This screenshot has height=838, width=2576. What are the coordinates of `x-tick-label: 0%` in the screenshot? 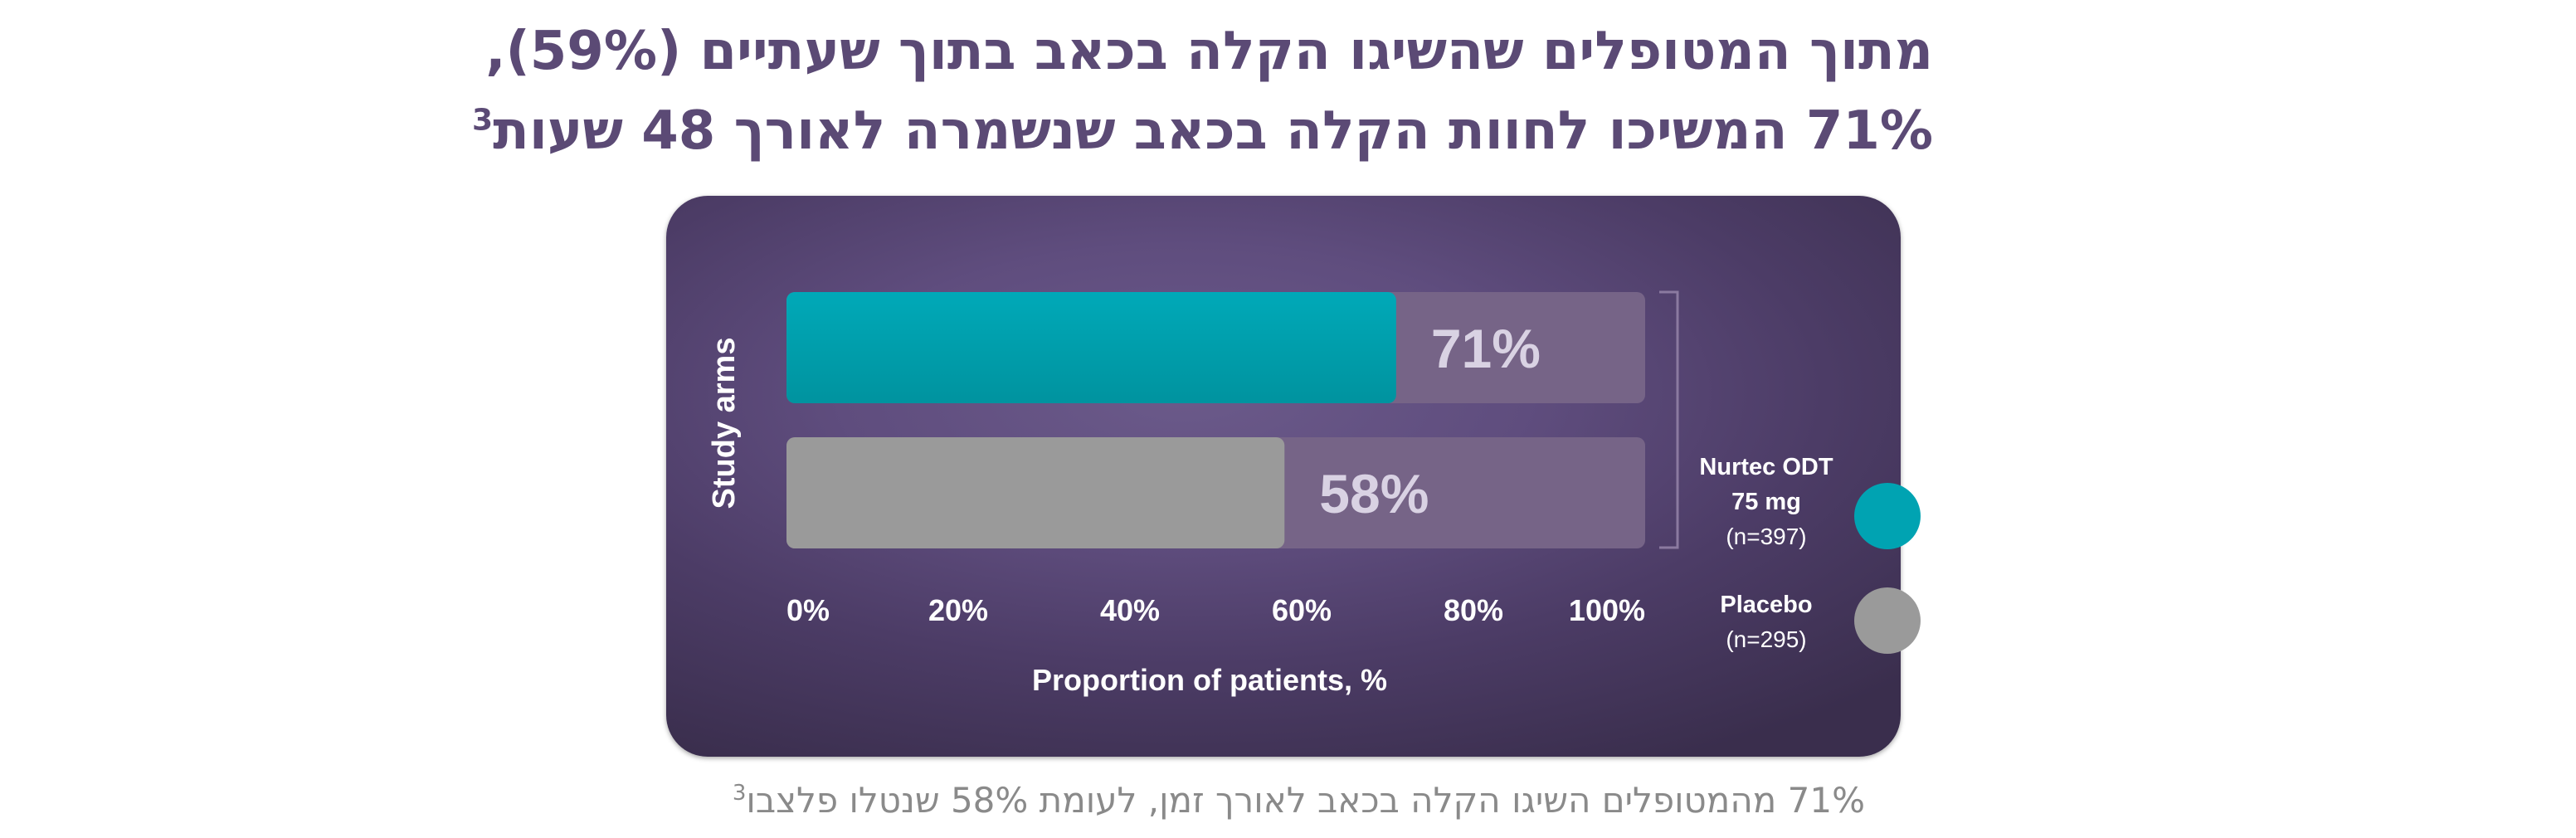 It's located at (808, 610).